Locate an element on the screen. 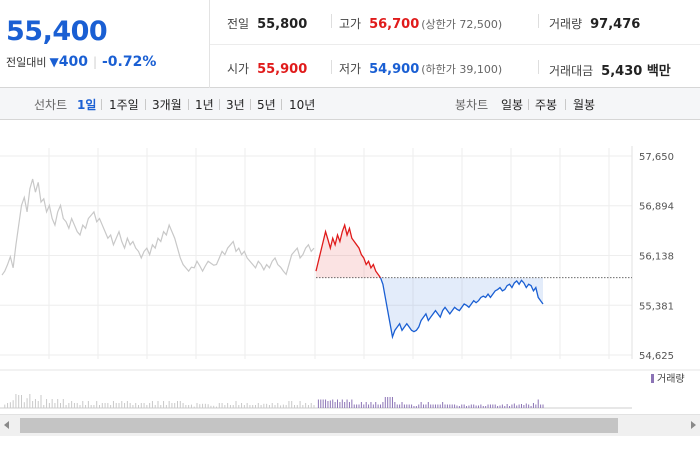  stat-value: 5,430 백만 is located at coordinates (636, 71).